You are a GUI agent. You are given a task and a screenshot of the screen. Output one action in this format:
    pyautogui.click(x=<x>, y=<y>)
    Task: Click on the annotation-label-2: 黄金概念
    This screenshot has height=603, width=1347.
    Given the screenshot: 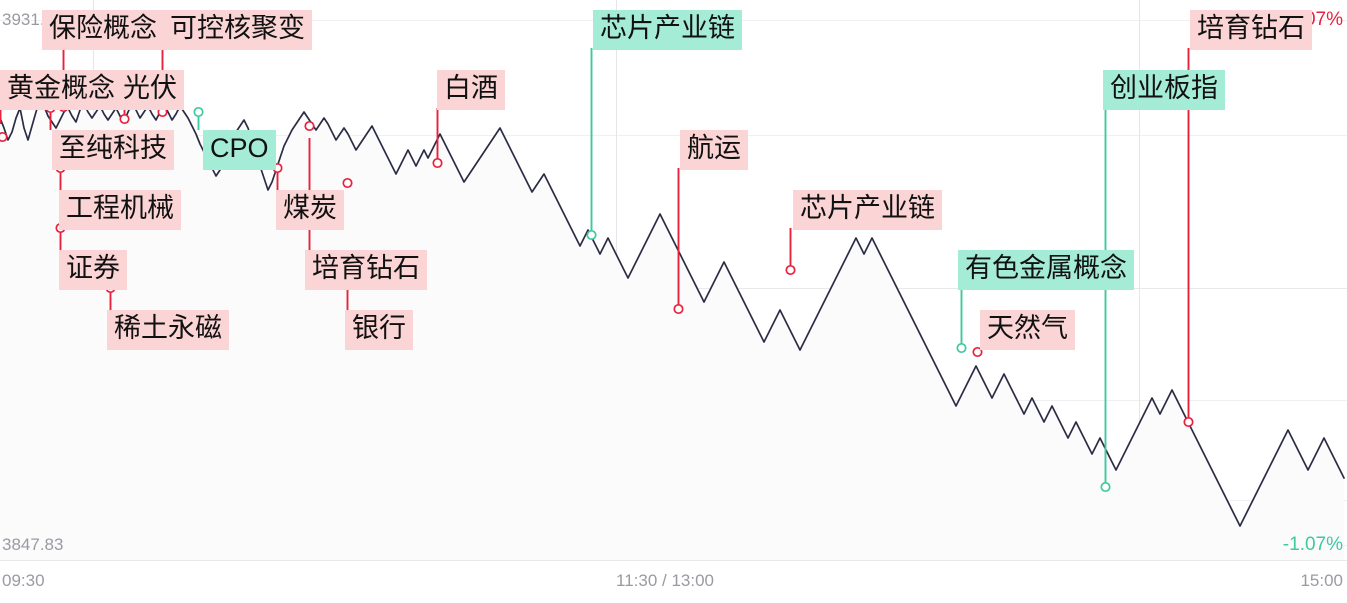 What is the action you would take?
    pyautogui.click(x=61, y=90)
    